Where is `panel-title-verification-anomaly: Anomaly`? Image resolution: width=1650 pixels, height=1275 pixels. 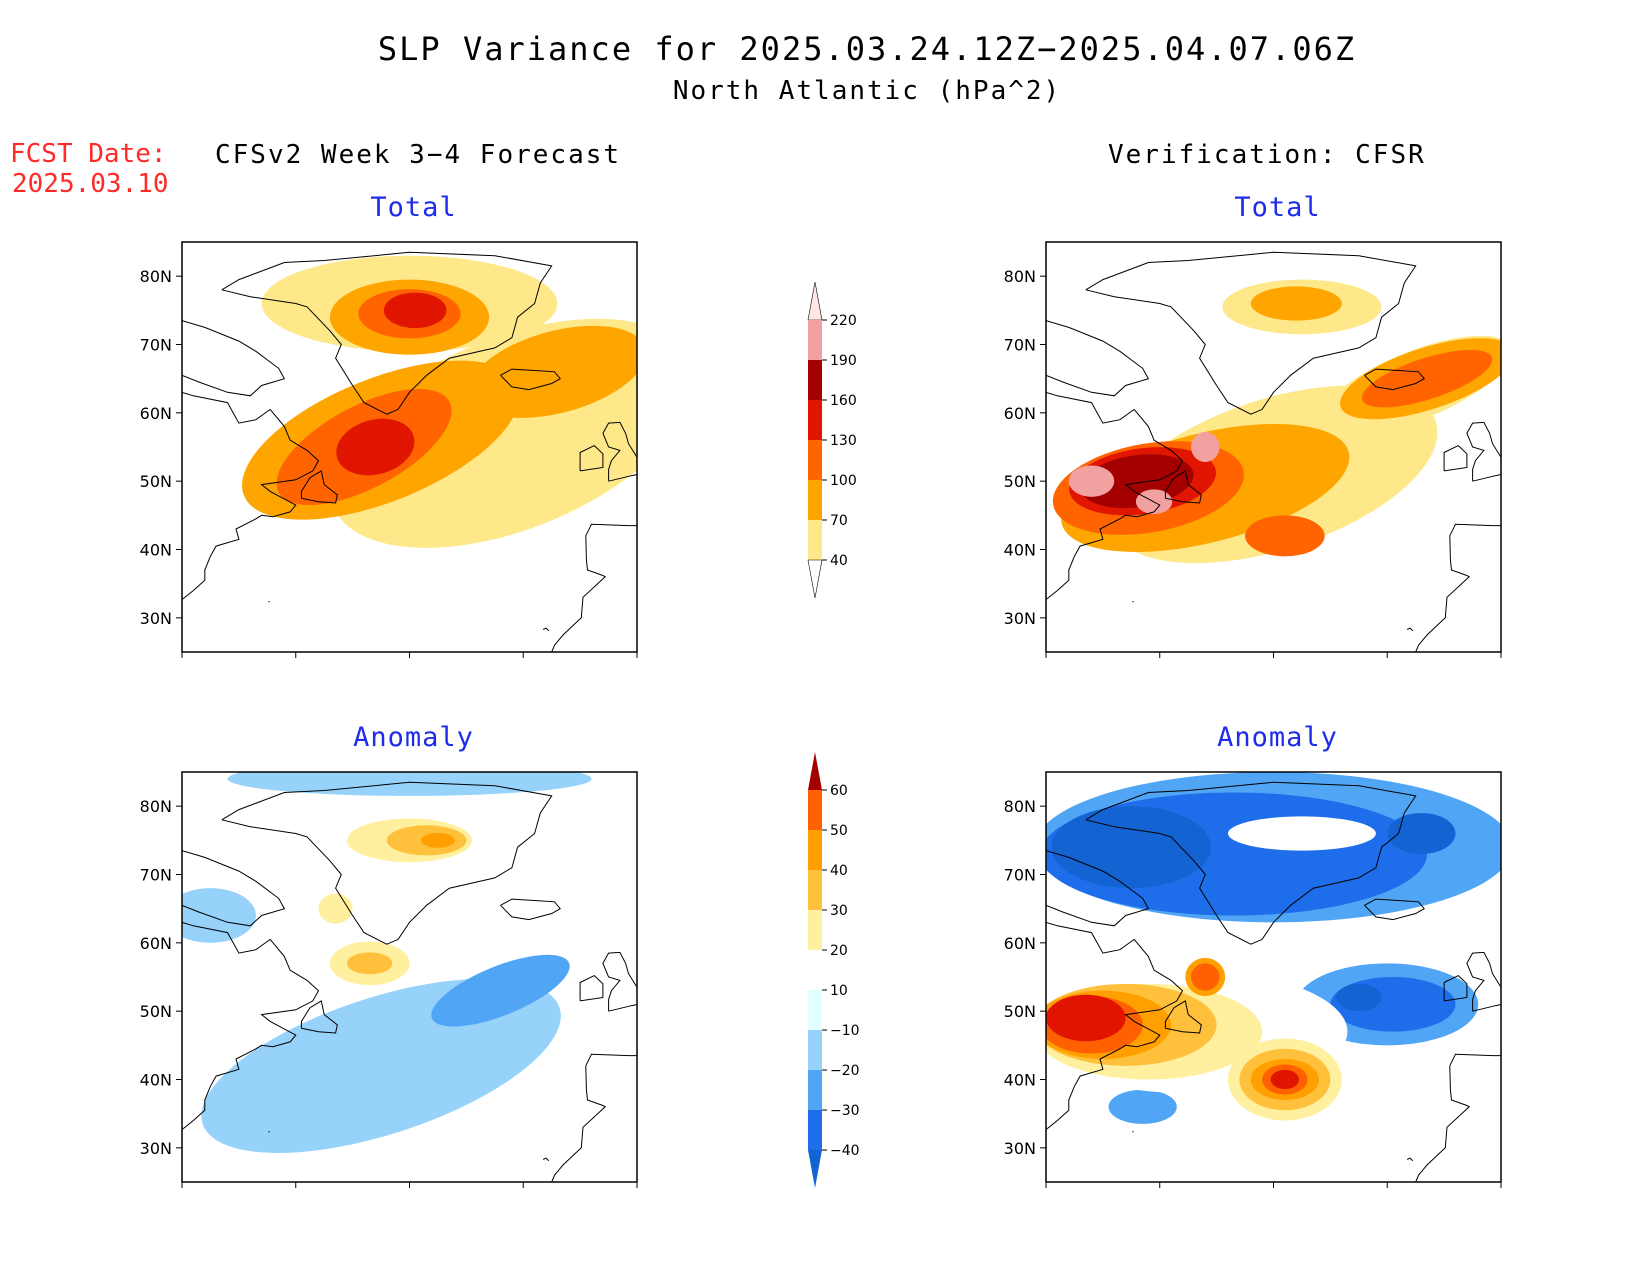
panel-title-verification-anomaly: Anomaly is located at coordinates (1277, 737).